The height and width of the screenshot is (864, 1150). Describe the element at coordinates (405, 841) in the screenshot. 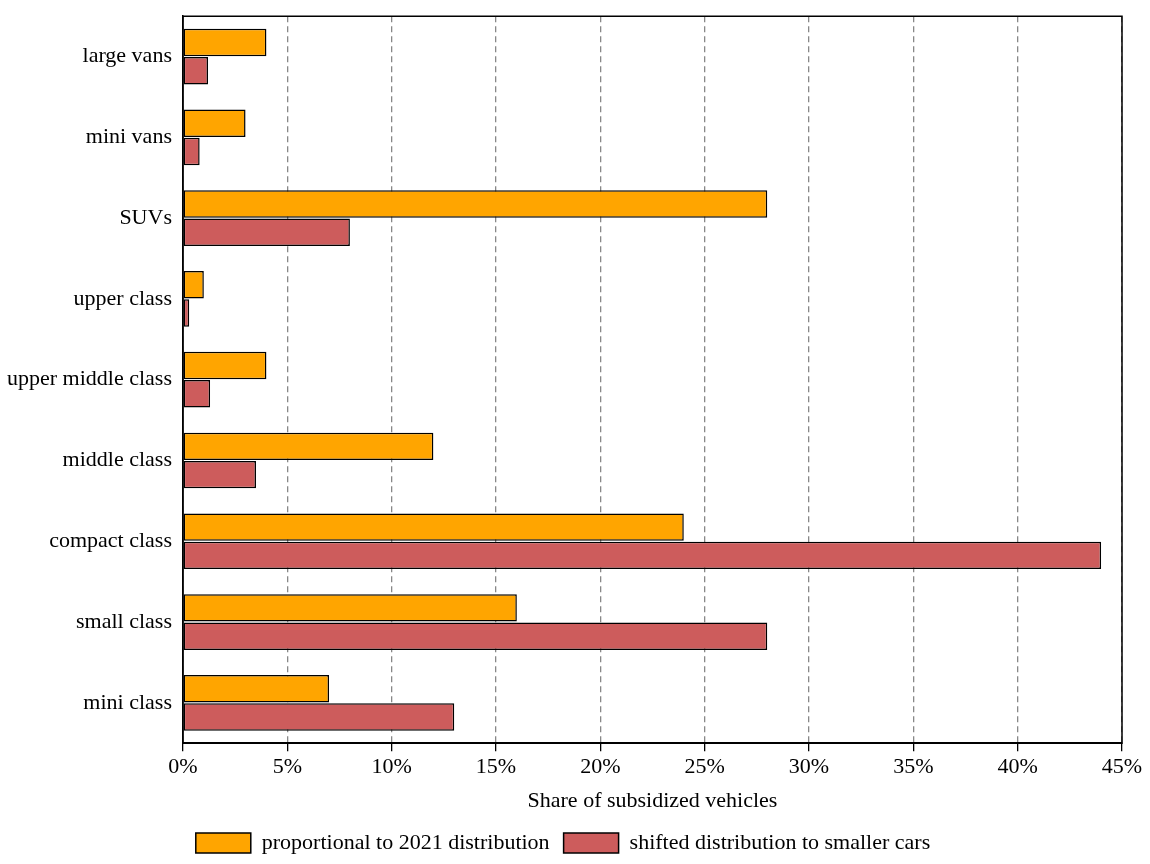

I see `legend-label: proportional to 2021 distribution` at that location.